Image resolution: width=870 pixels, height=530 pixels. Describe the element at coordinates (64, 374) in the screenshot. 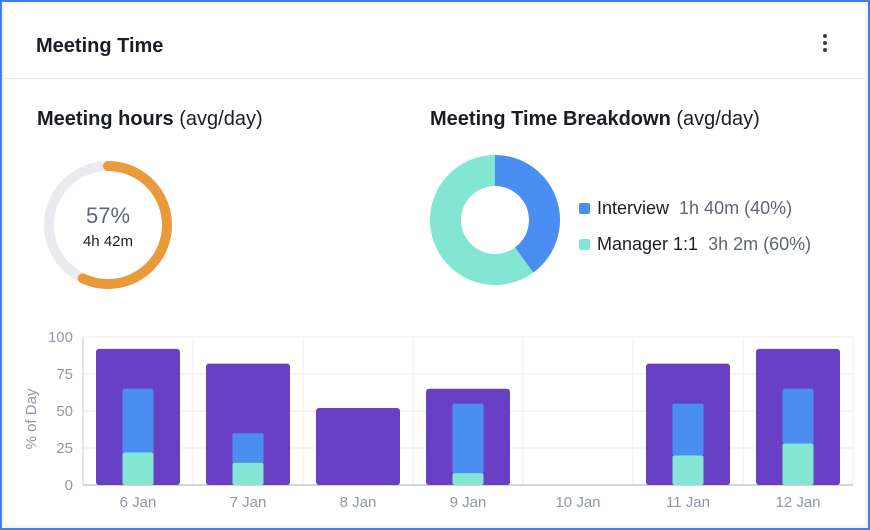

I see `y-tick-label: 75` at that location.